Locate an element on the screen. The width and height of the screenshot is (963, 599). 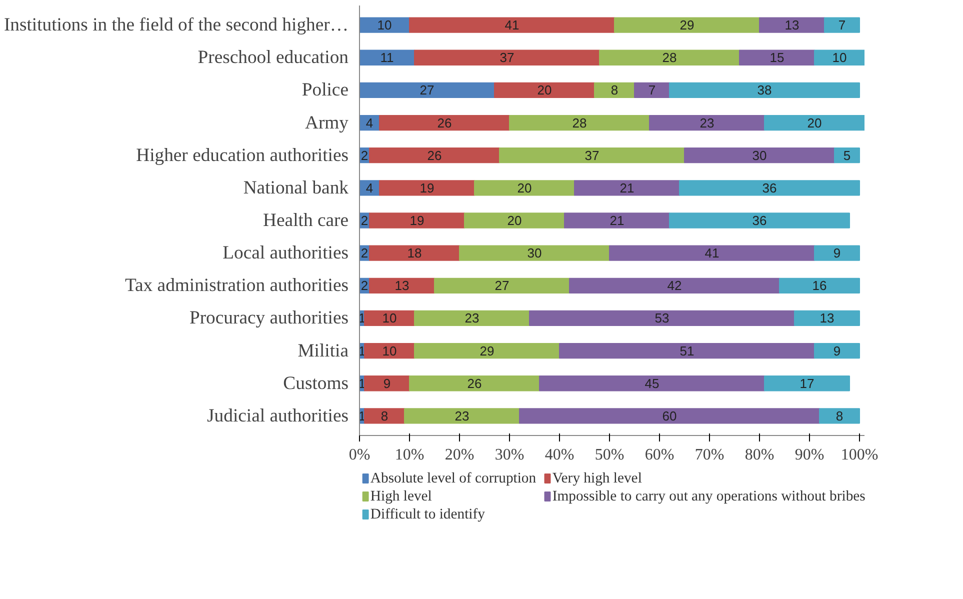
data-label: 16 is located at coordinates (819, 286).